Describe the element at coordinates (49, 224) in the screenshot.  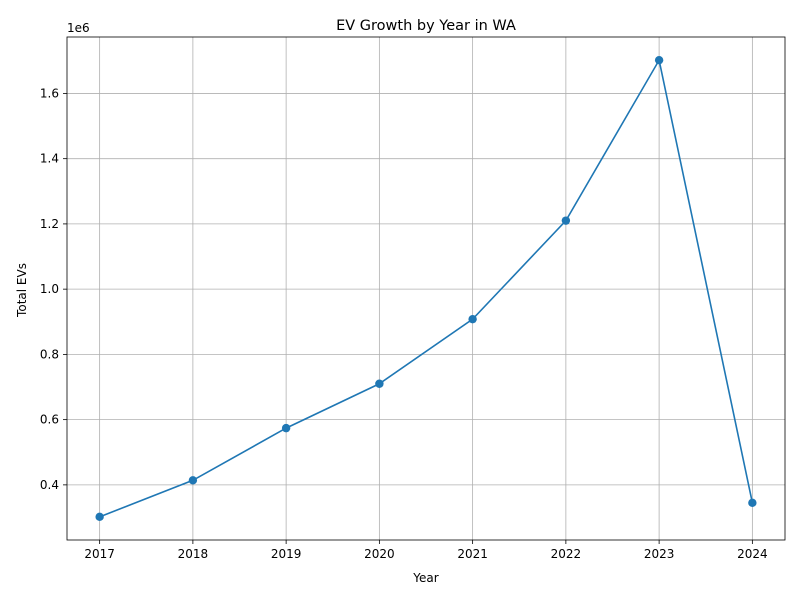
I see `y-tick-label: 1.2` at that location.